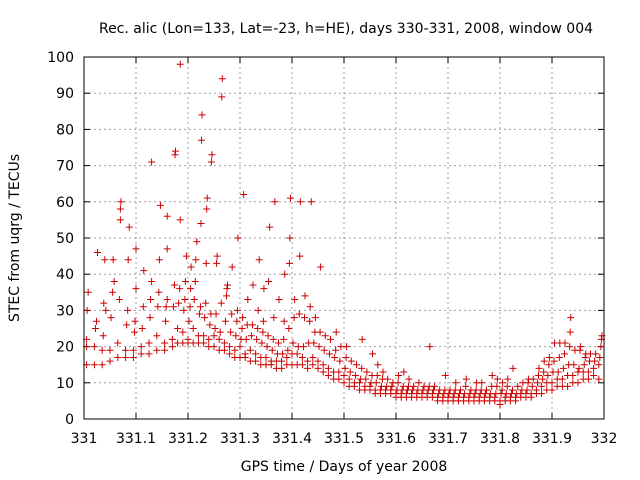 Image resolution: width=640 pixels, height=480 pixels. Describe the element at coordinates (500, 439) in the screenshot. I see `x-tick-label: 331.8` at that location.